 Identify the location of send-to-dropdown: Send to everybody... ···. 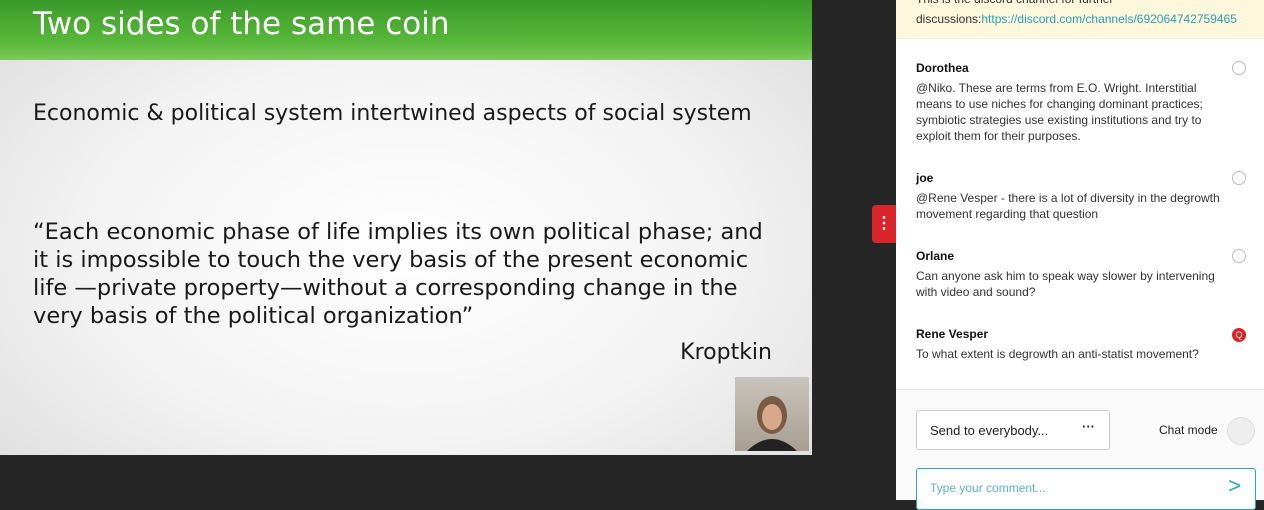
(1013, 430).